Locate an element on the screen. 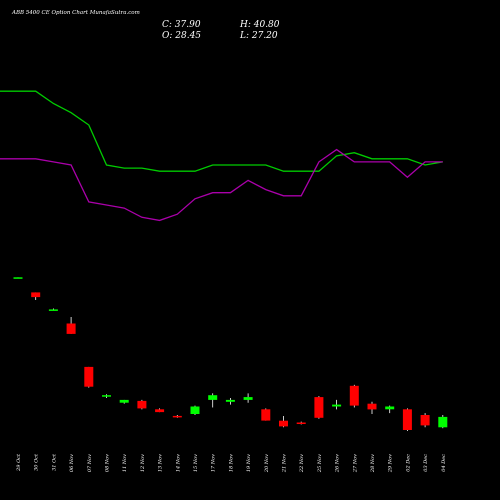 Image resolution: width=500 pixels, height=500 pixels. x-tick-label: 18 Nov is located at coordinates (231, 463).